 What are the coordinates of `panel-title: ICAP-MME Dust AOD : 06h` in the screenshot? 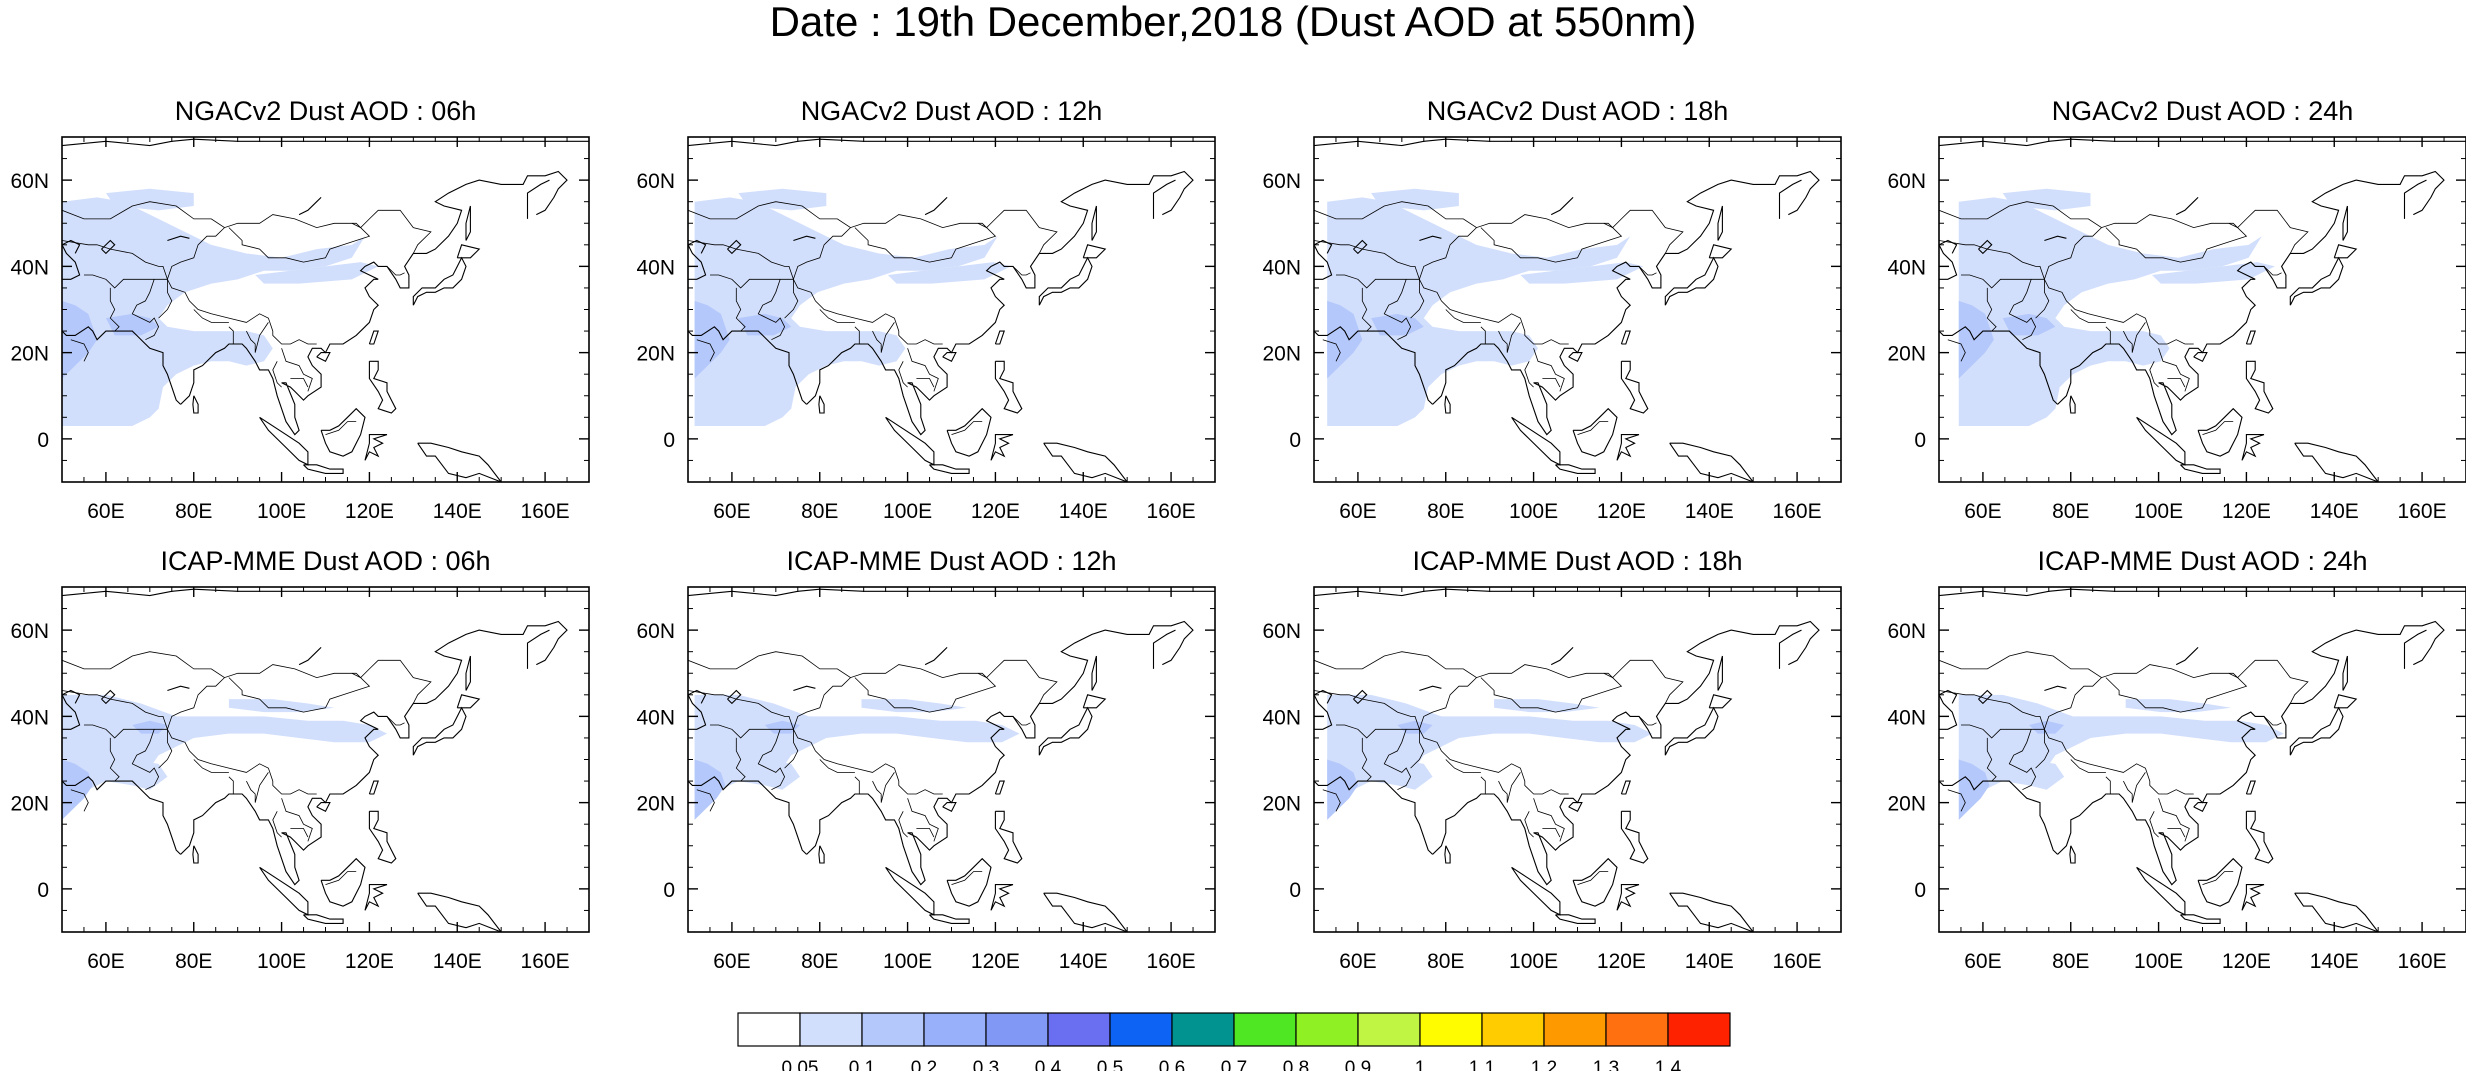 It's located at (325, 561).